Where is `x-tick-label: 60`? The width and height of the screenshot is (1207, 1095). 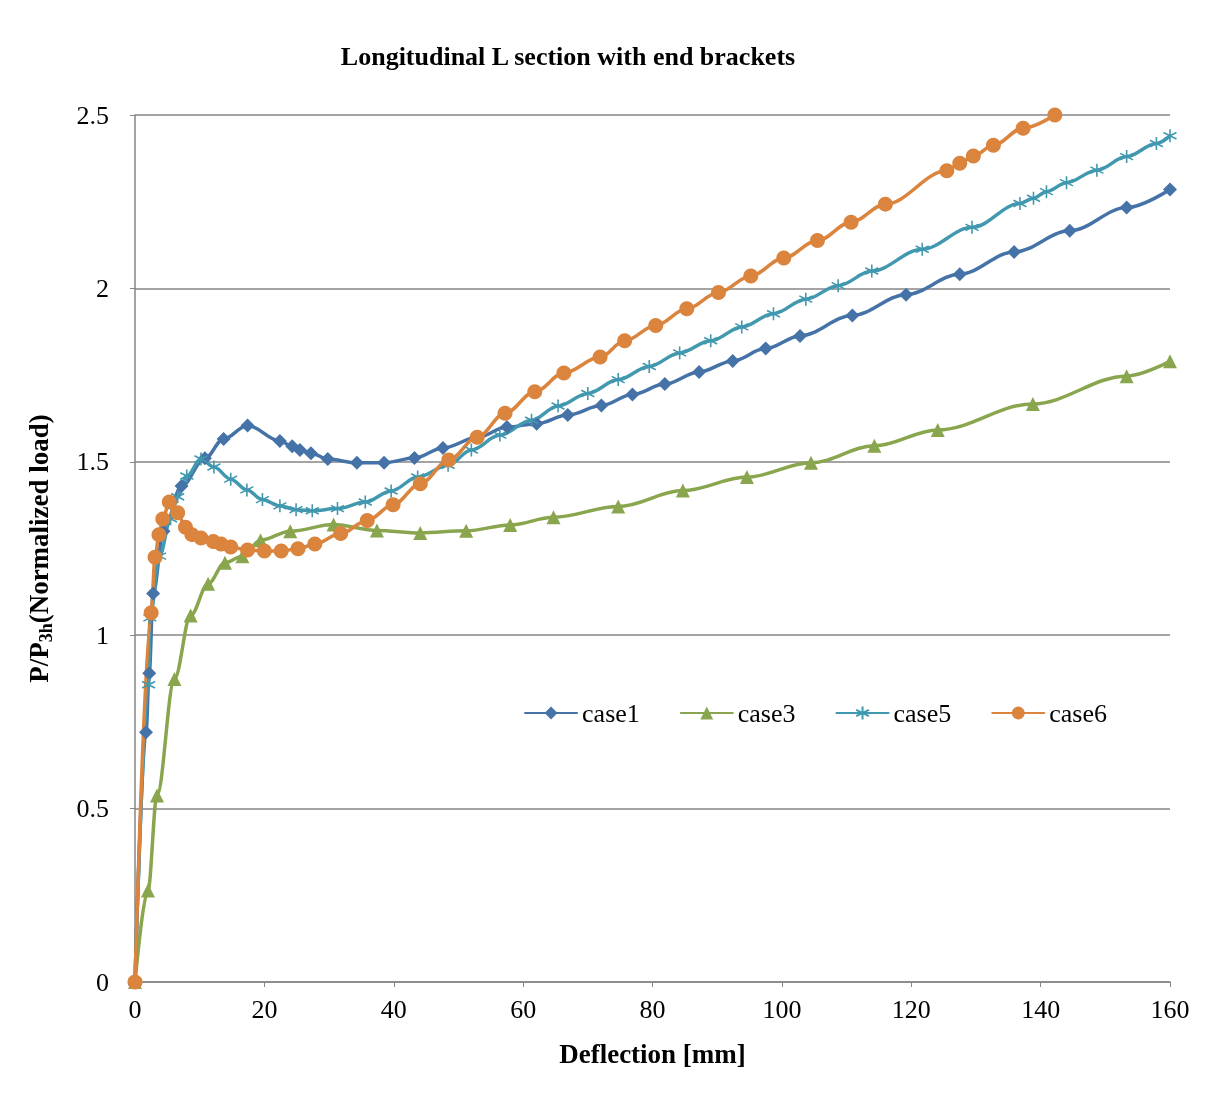 x-tick-label: 60 is located at coordinates (523, 1009).